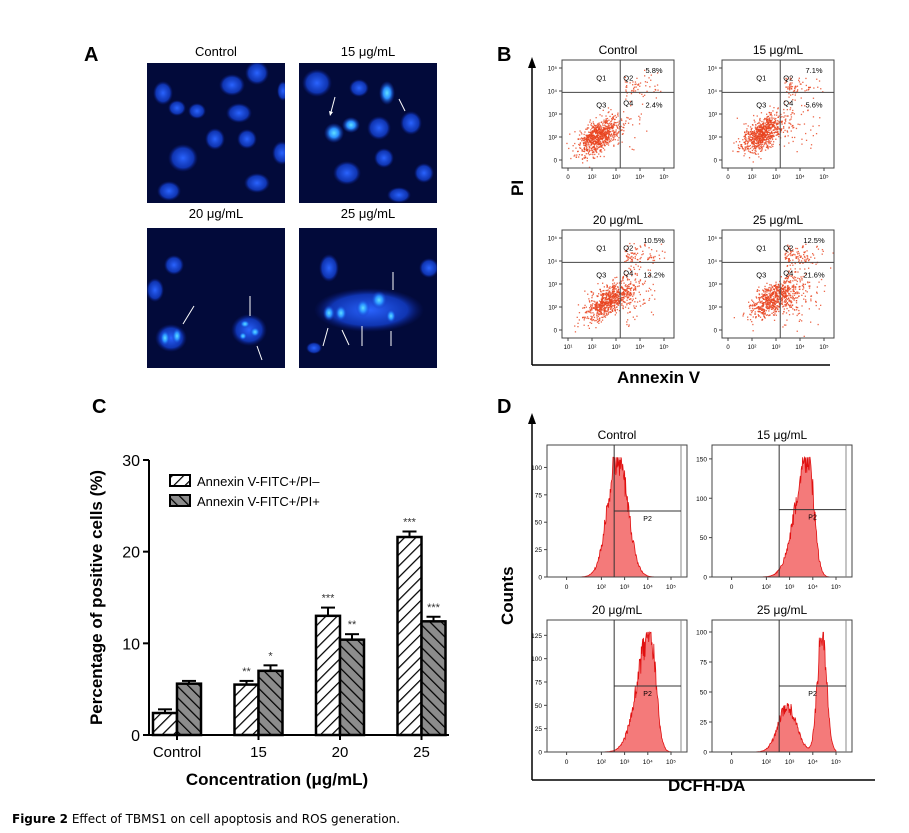 This screenshot has height=833, width=909. What do you see at coordinates (814, 274) in the screenshot?
I see `q4-percent: 21.6%` at bounding box center [814, 274].